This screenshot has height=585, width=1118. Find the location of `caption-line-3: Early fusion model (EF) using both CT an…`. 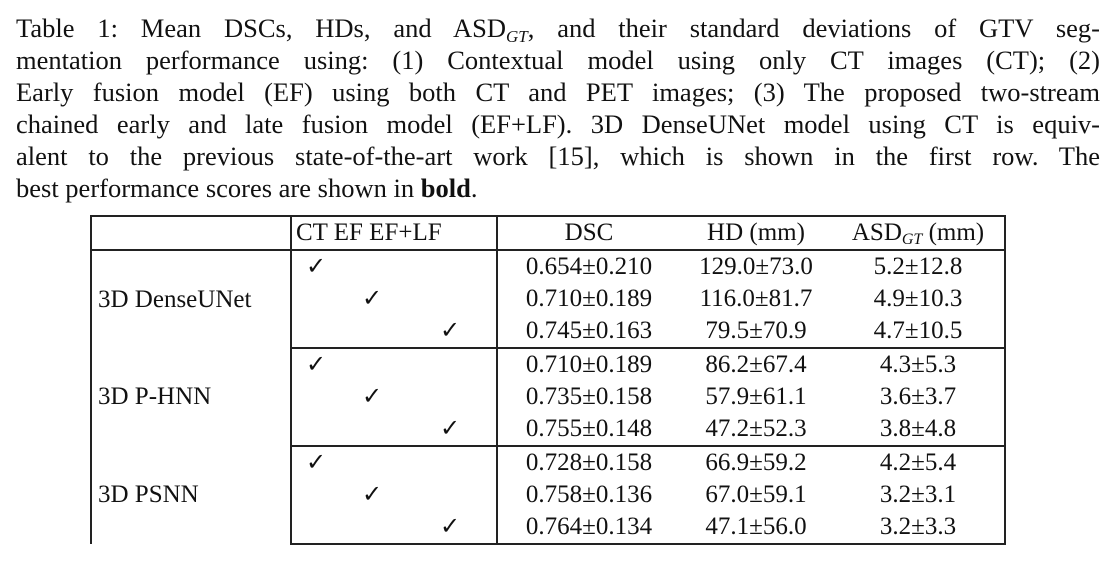

caption-line-3: Early fusion model (EF) using both CT an… is located at coordinates (558, 92).